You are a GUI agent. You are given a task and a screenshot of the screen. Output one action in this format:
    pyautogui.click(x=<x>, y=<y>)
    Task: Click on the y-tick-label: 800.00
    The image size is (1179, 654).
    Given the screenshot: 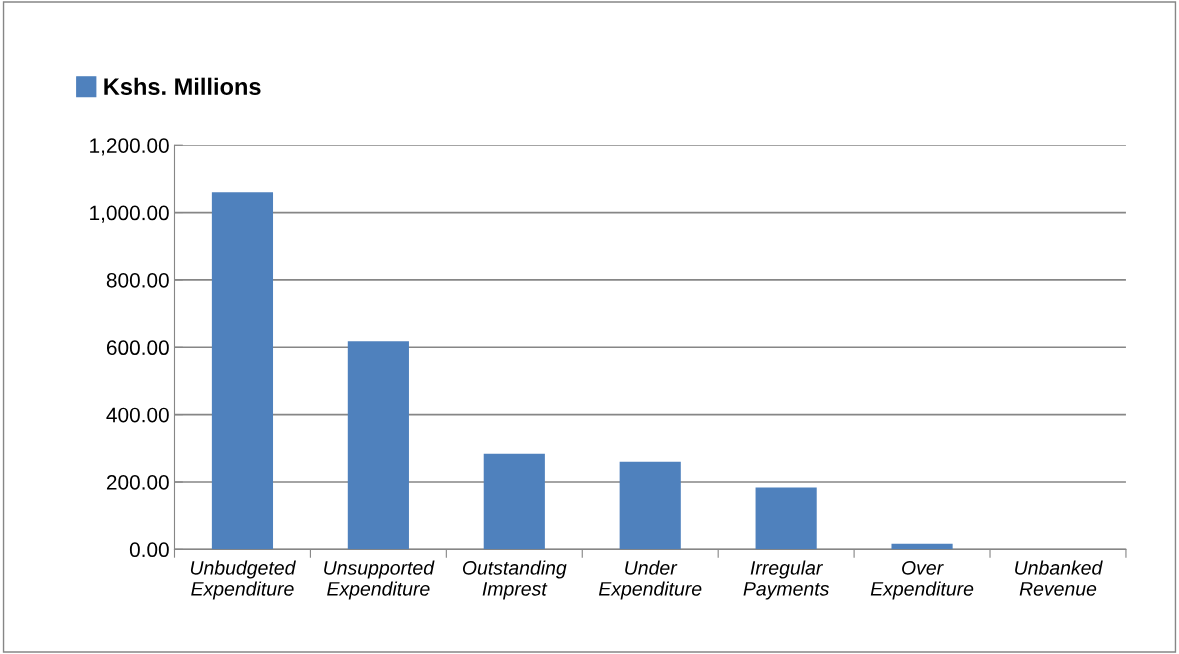 What is the action you would take?
    pyautogui.click(x=137, y=280)
    